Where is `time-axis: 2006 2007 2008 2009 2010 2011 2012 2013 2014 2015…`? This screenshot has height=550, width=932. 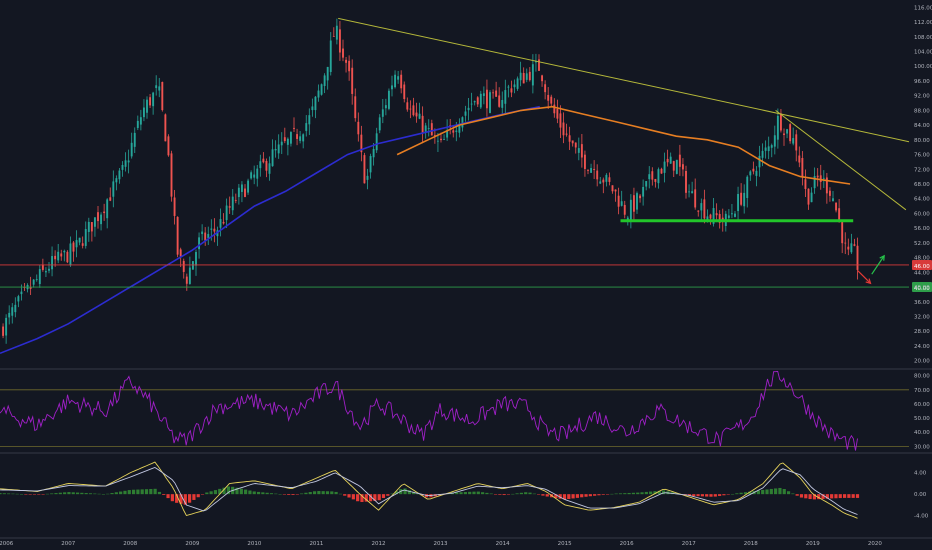 time-axis: 2006 2007 2008 2009 2010 2011 2012 2013 2014 2015… is located at coordinates (441, 544).